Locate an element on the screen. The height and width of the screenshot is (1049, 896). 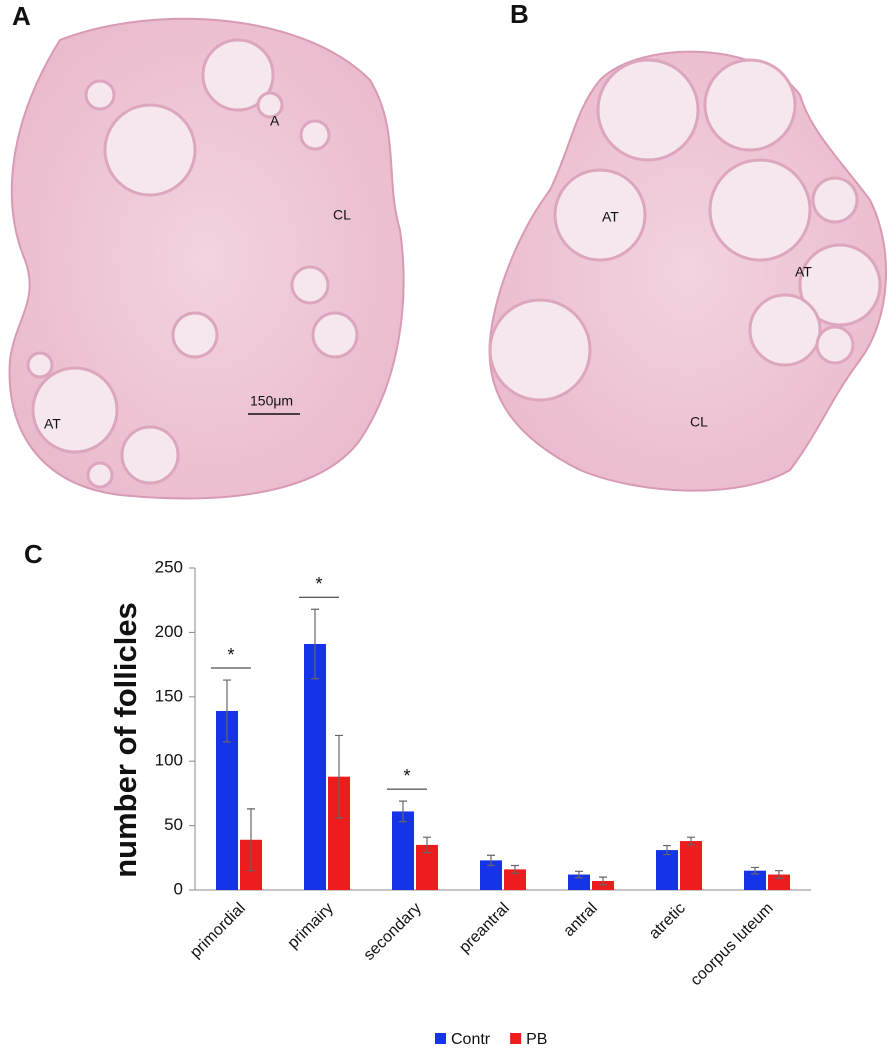
y-tick-label: 250 is located at coordinates (169, 566).